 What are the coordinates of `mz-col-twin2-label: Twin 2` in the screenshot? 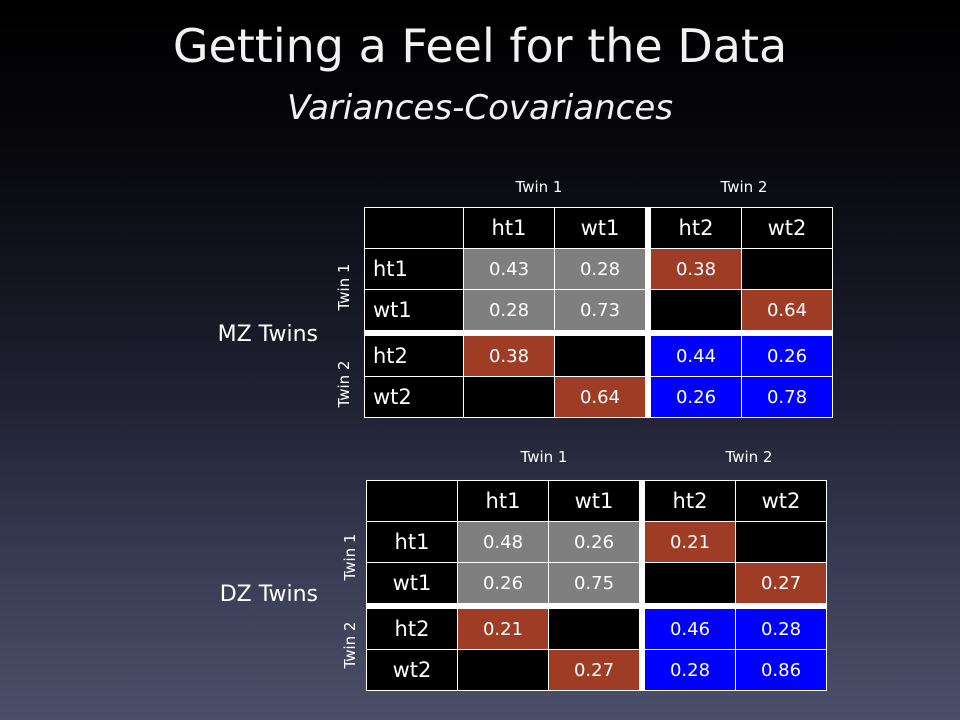 It's located at (744, 187).